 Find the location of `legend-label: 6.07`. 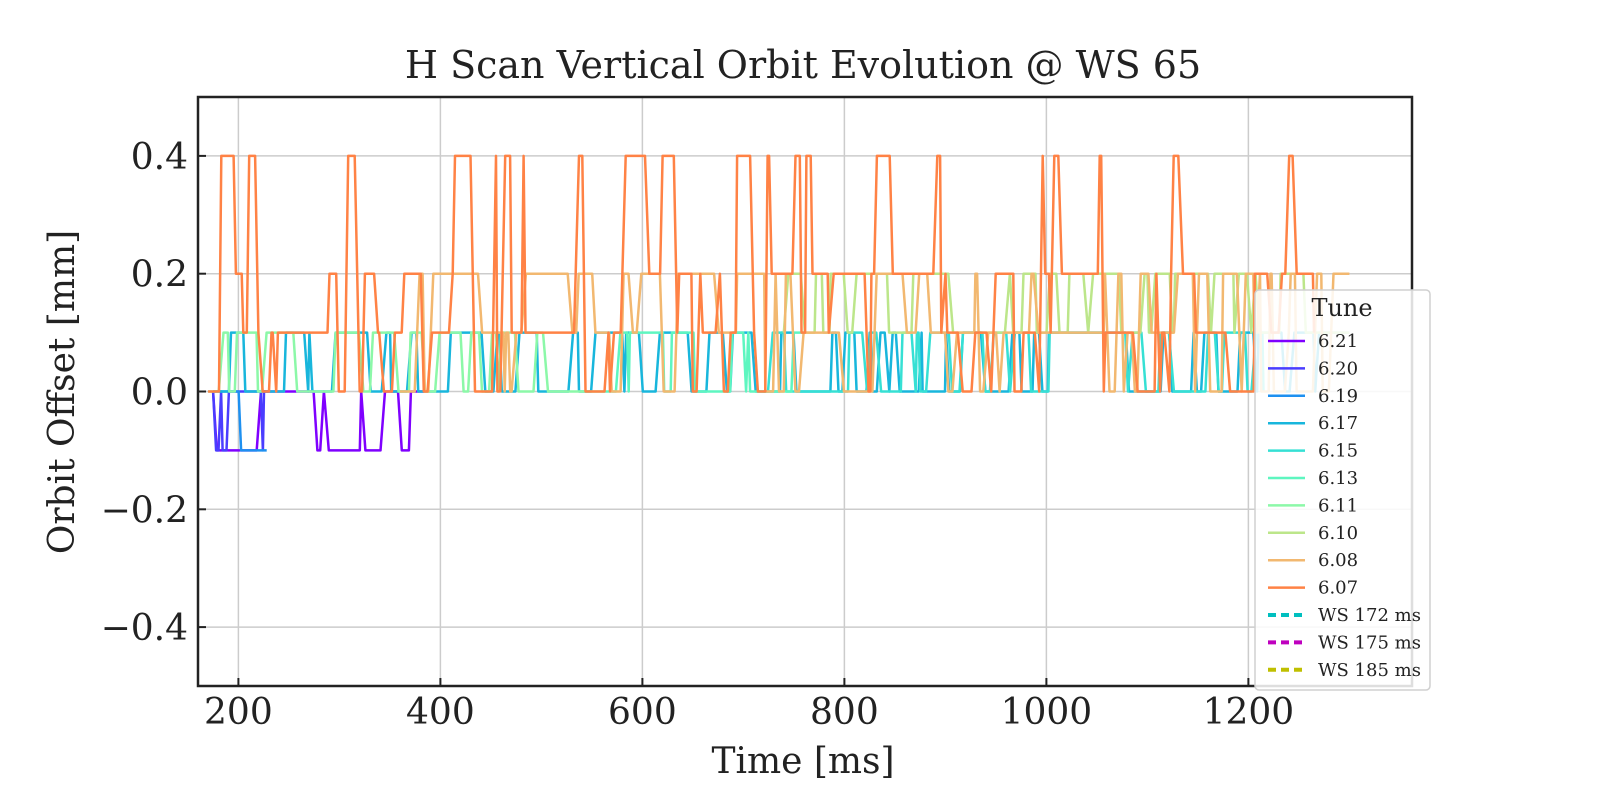

legend-label: 6.07 is located at coordinates (1338, 588).